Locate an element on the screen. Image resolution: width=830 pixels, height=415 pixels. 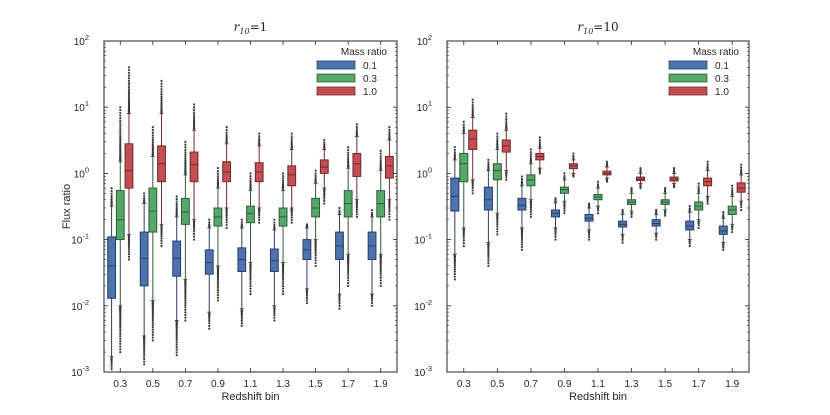
box-0.3-1.7 is located at coordinates (699, 206).